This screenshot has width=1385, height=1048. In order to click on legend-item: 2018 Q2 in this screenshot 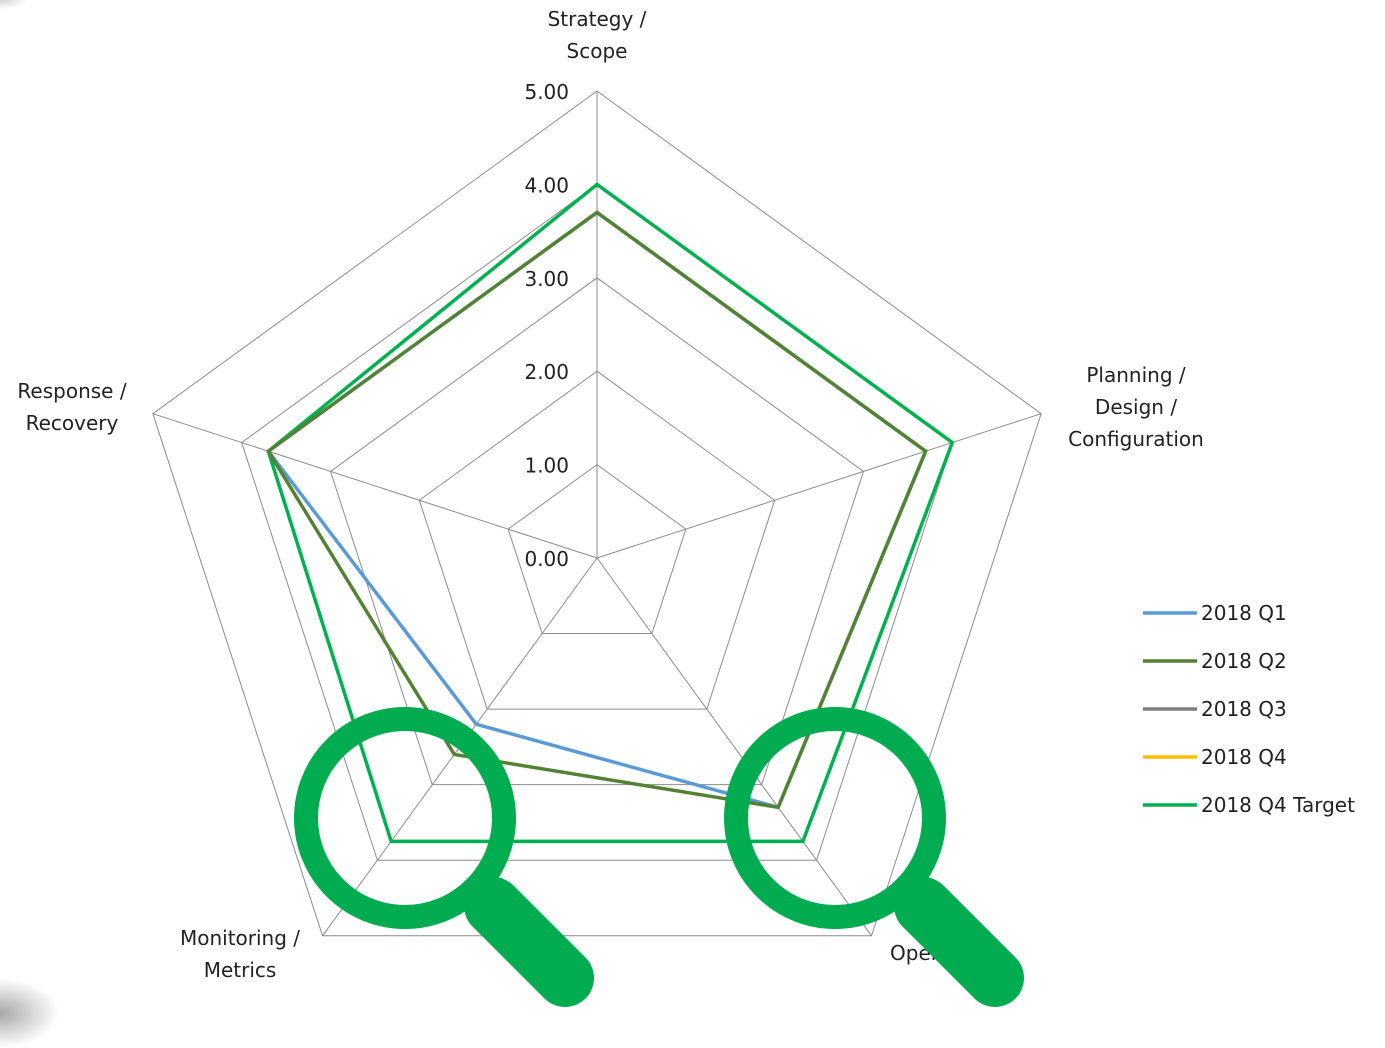, I will do `click(1215, 661)`.